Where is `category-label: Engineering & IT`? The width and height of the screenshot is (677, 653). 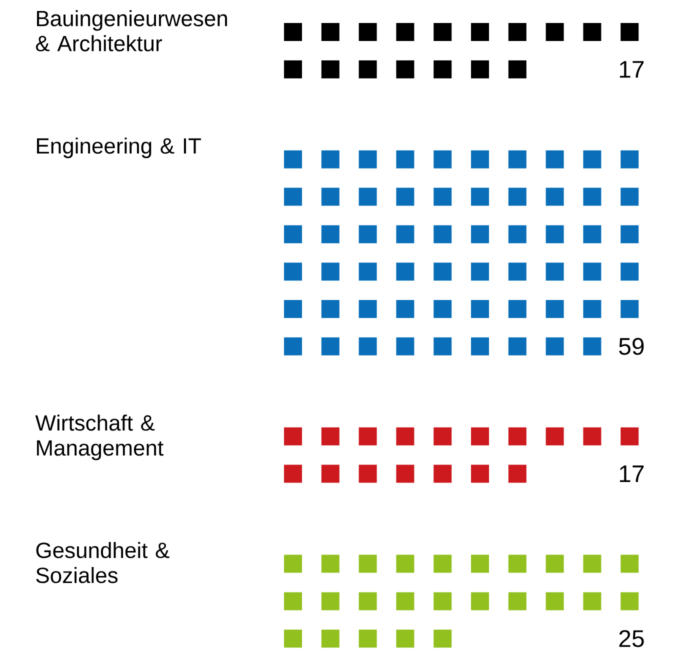
category-label: Engineering & IT is located at coordinates (119, 148).